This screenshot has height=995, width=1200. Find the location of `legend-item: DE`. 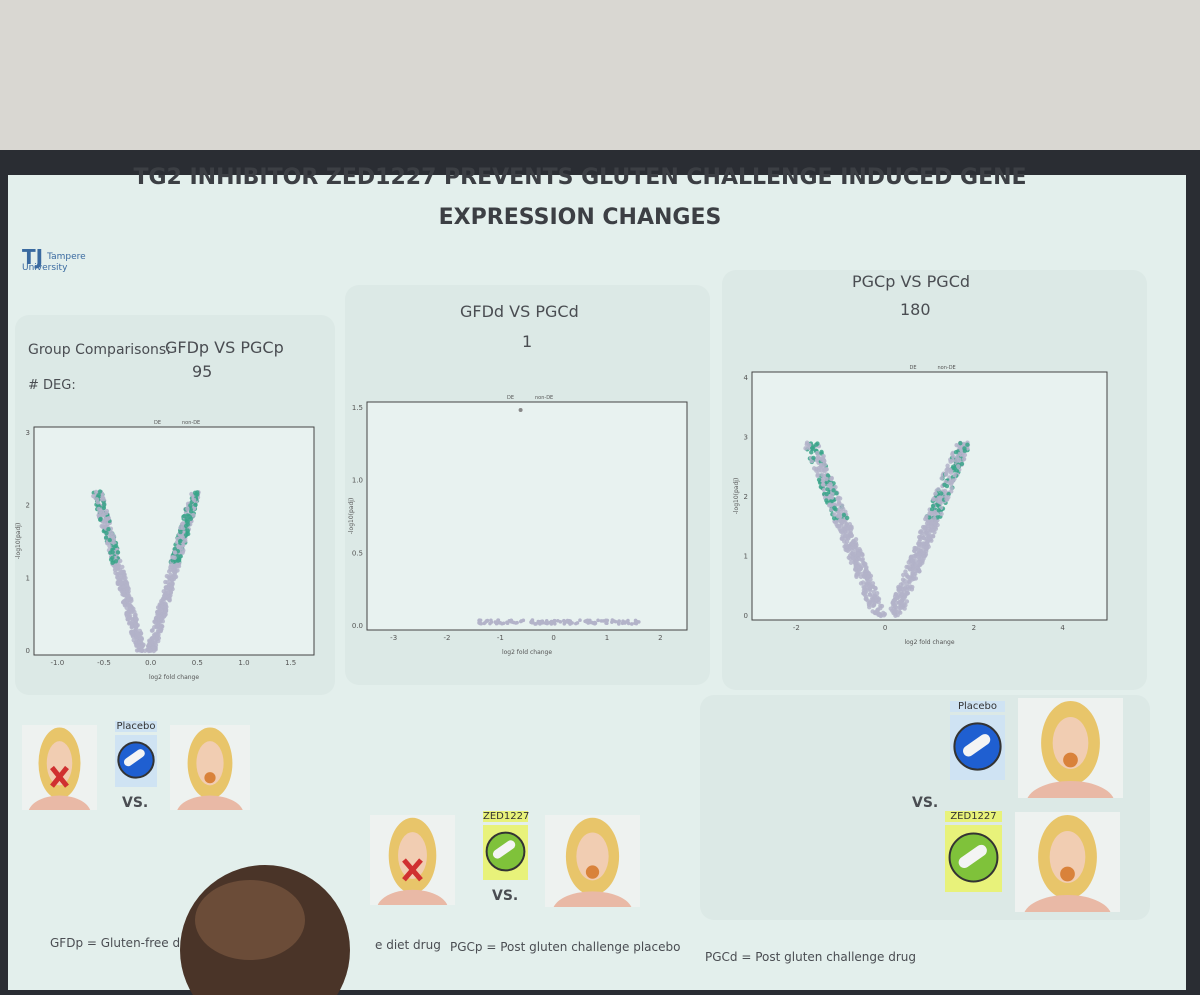

legend-item: DE is located at coordinates (913, 368).